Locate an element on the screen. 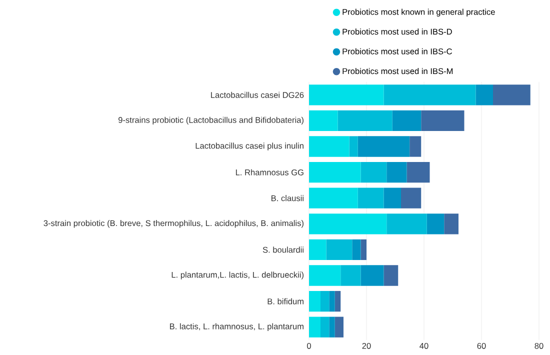  x-tick-label: 20 is located at coordinates (366, 345).